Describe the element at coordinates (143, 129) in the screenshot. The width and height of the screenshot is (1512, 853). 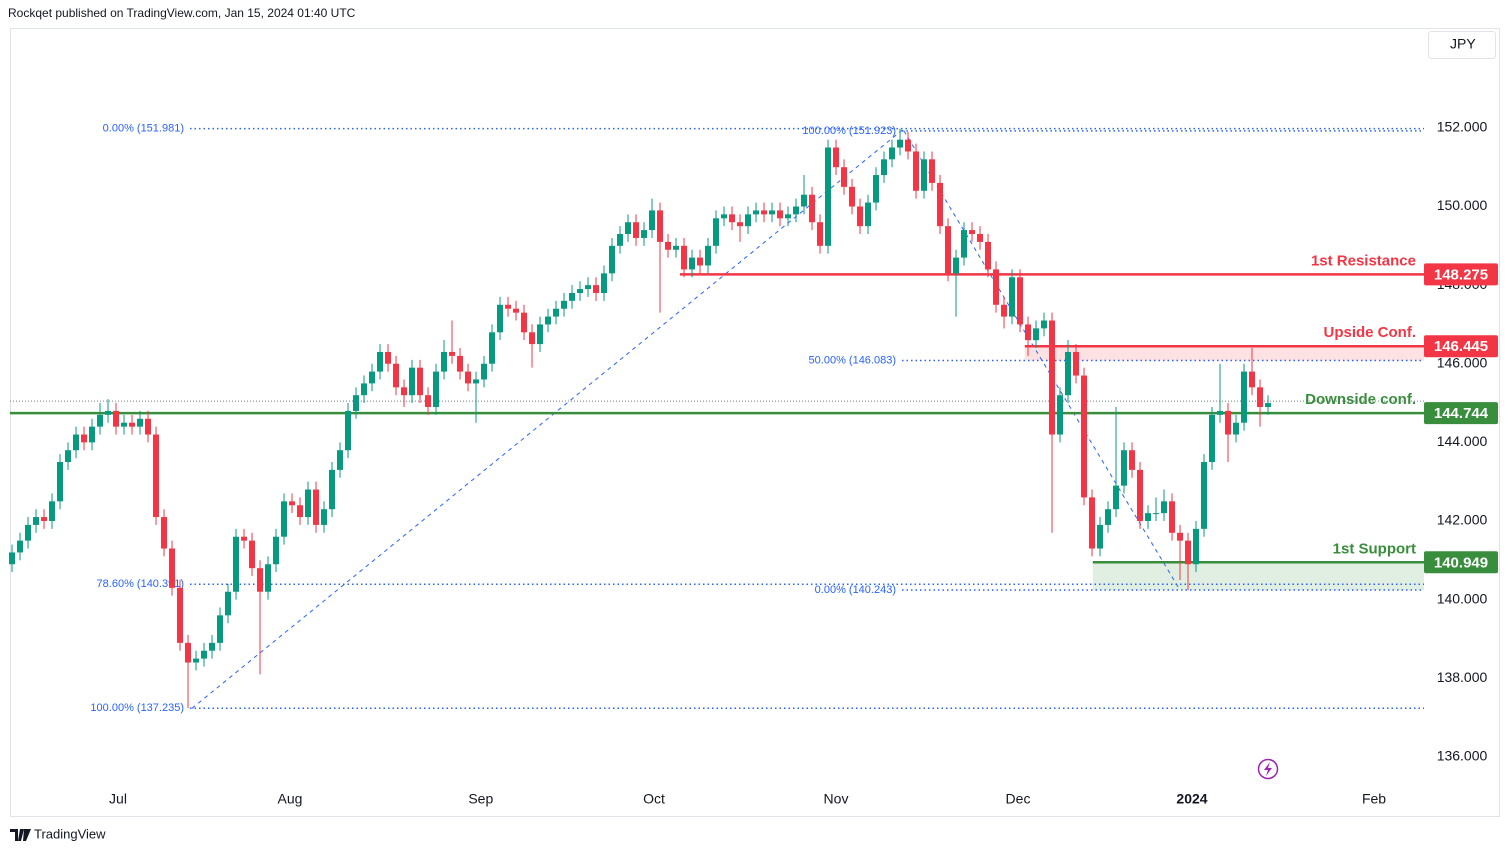
I see `fib-level-label: 0.00% (151.981)` at that location.